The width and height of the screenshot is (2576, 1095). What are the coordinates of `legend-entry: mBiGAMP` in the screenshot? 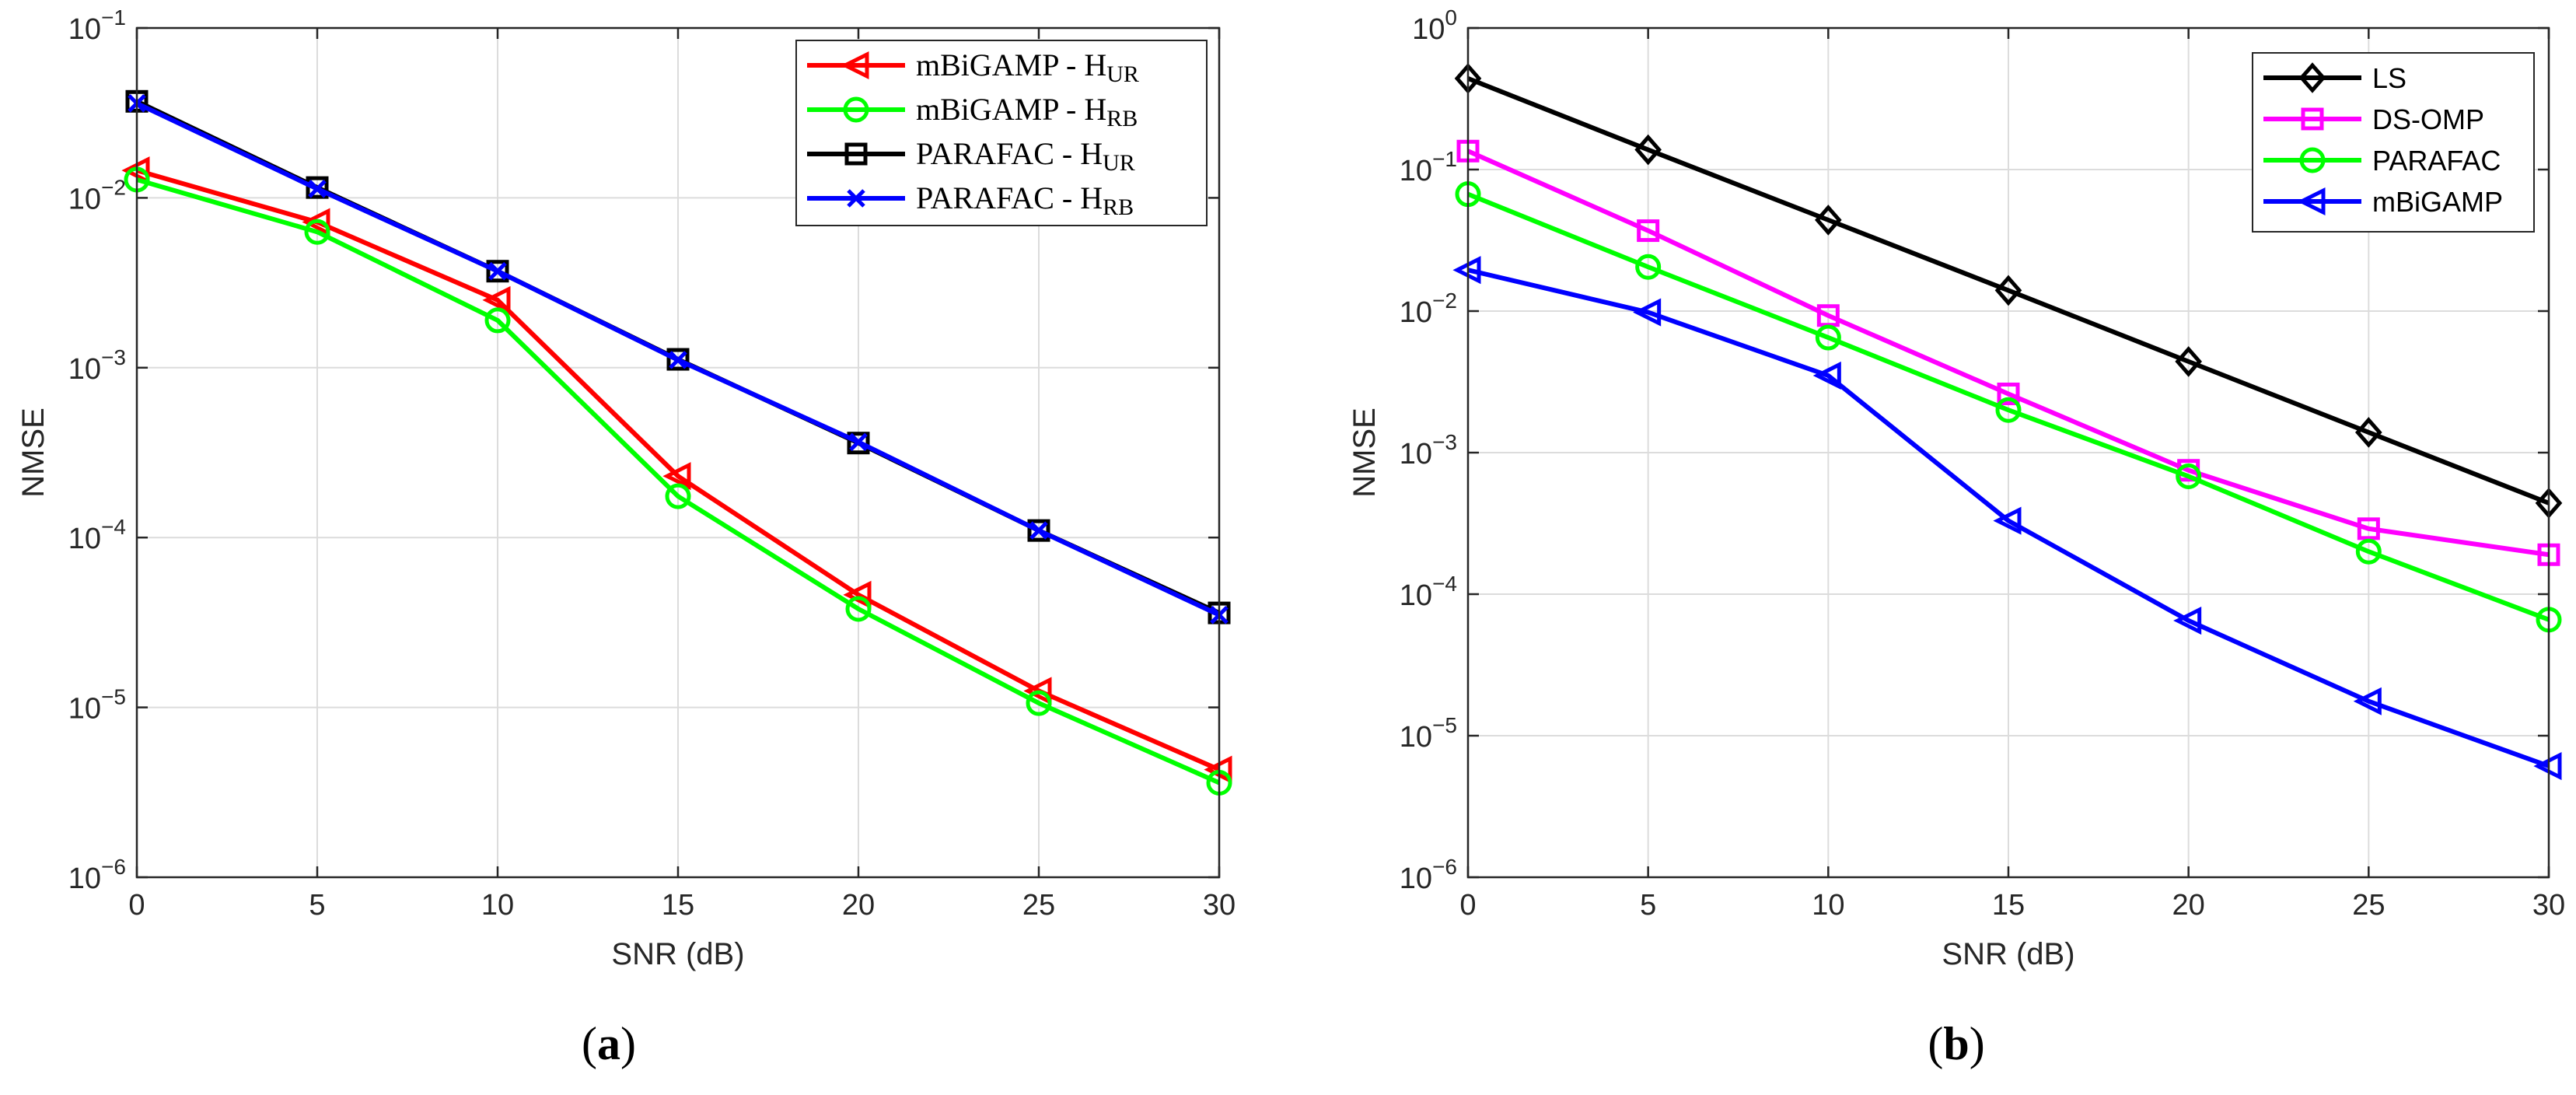 It's located at (2437, 202).